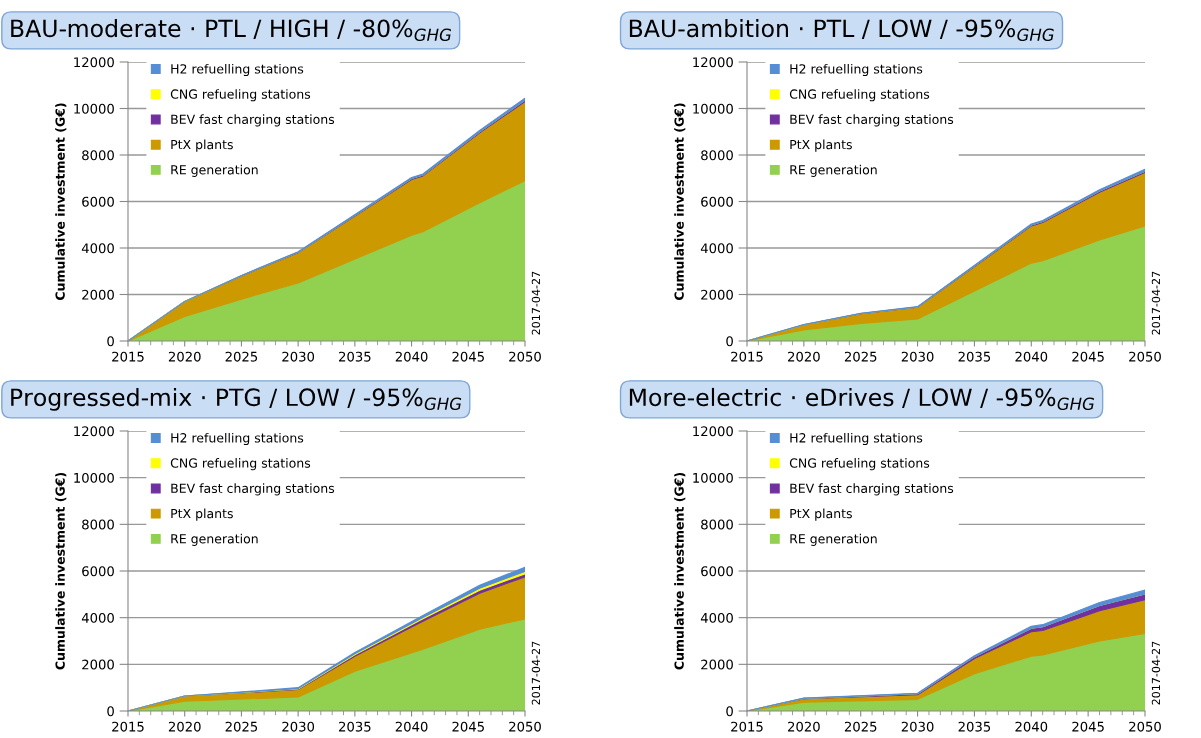 This screenshot has height=738, width=1201. I want to click on chart-title: More-electric · eDrives / LOW / -95%$_{GHG}$, so click(862, 398).